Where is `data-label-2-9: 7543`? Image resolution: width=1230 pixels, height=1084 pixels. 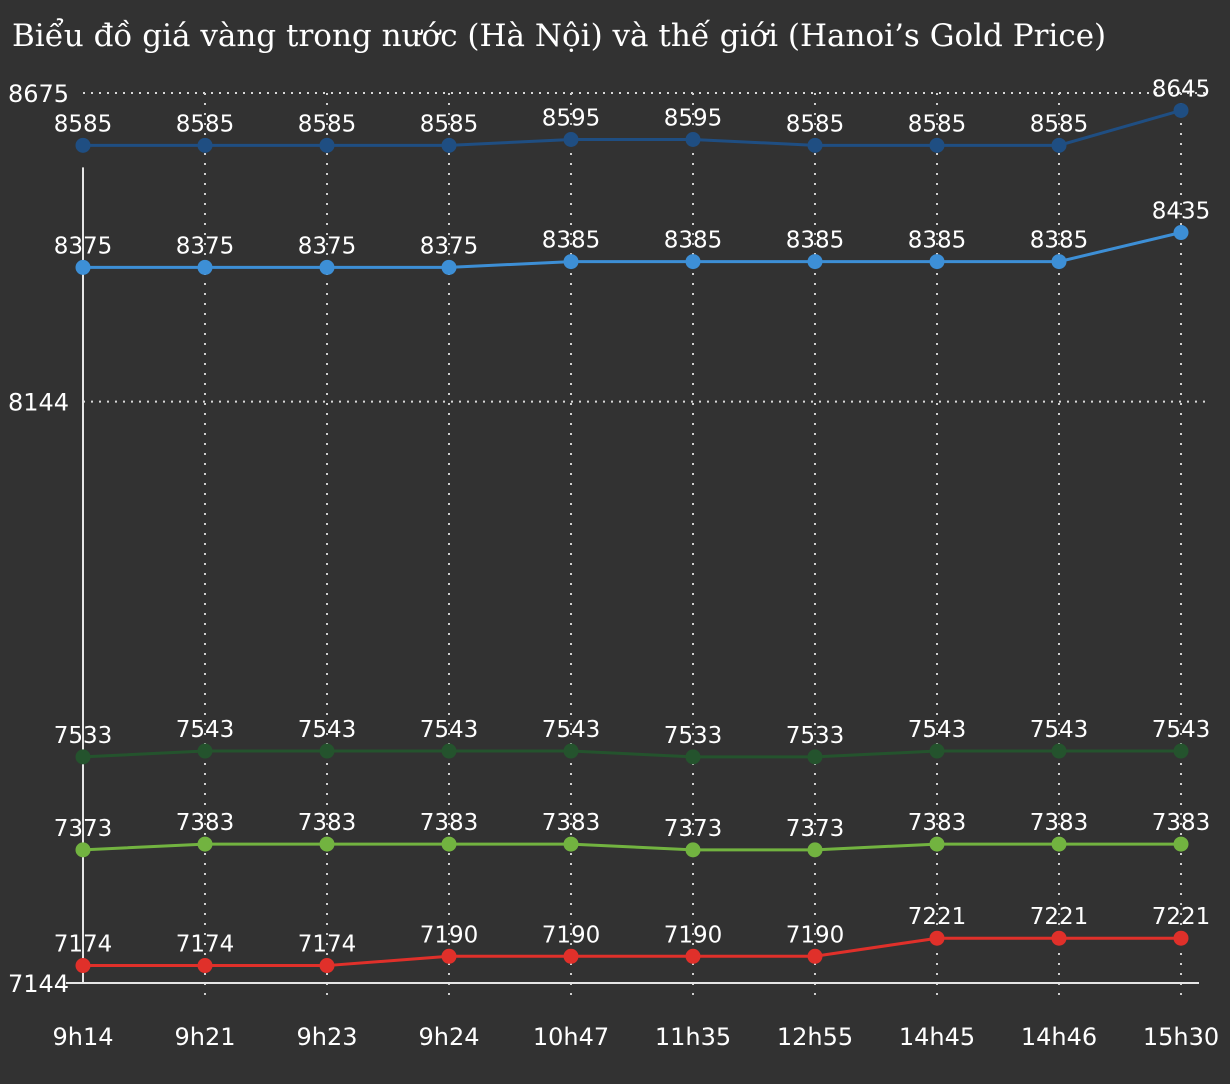 data-label-2-9: 7543 is located at coordinates (1181, 730).